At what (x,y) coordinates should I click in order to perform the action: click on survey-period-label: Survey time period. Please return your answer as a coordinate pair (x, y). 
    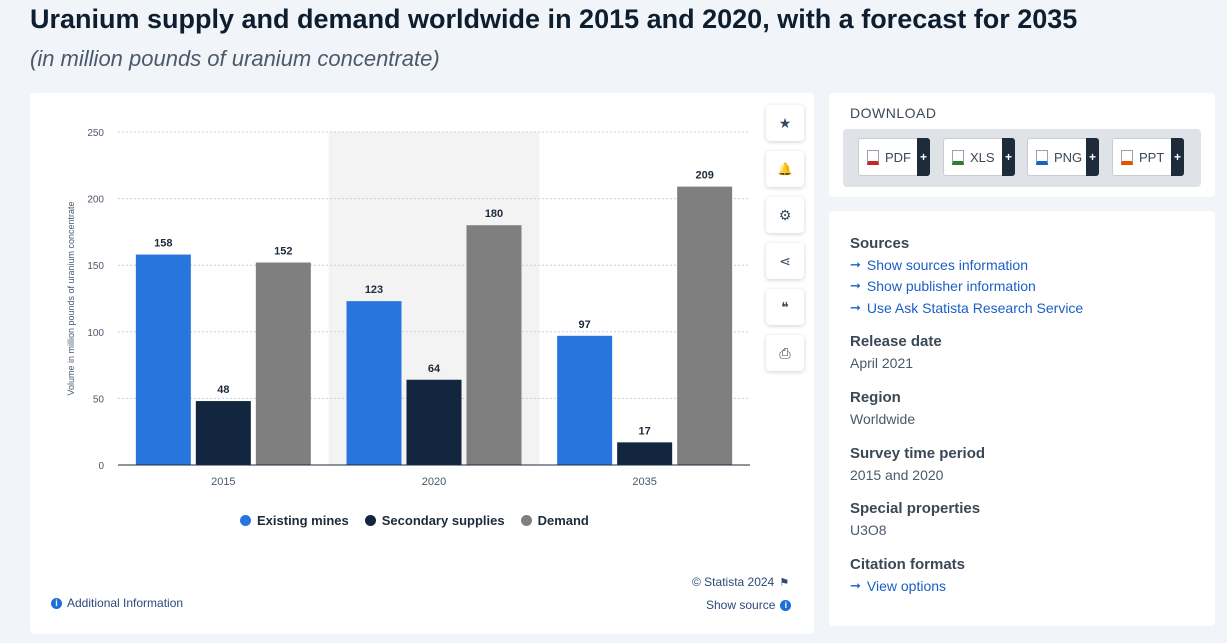
    Looking at the image, I should click on (918, 453).